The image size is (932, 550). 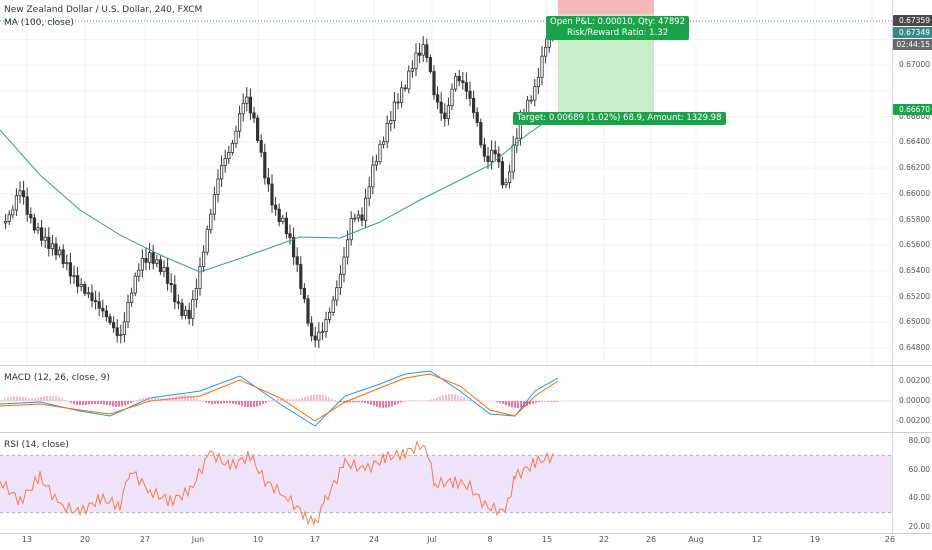 I want to click on time-tick: 15, so click(x=547, y=539).